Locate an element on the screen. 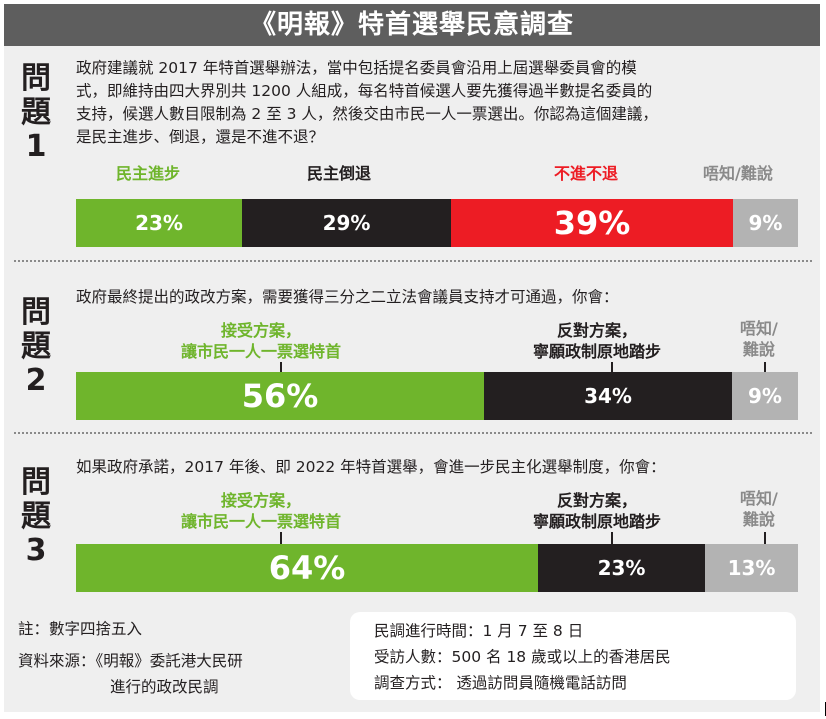  q2-value-unknown: 9% is located at coordinates (765, 396).